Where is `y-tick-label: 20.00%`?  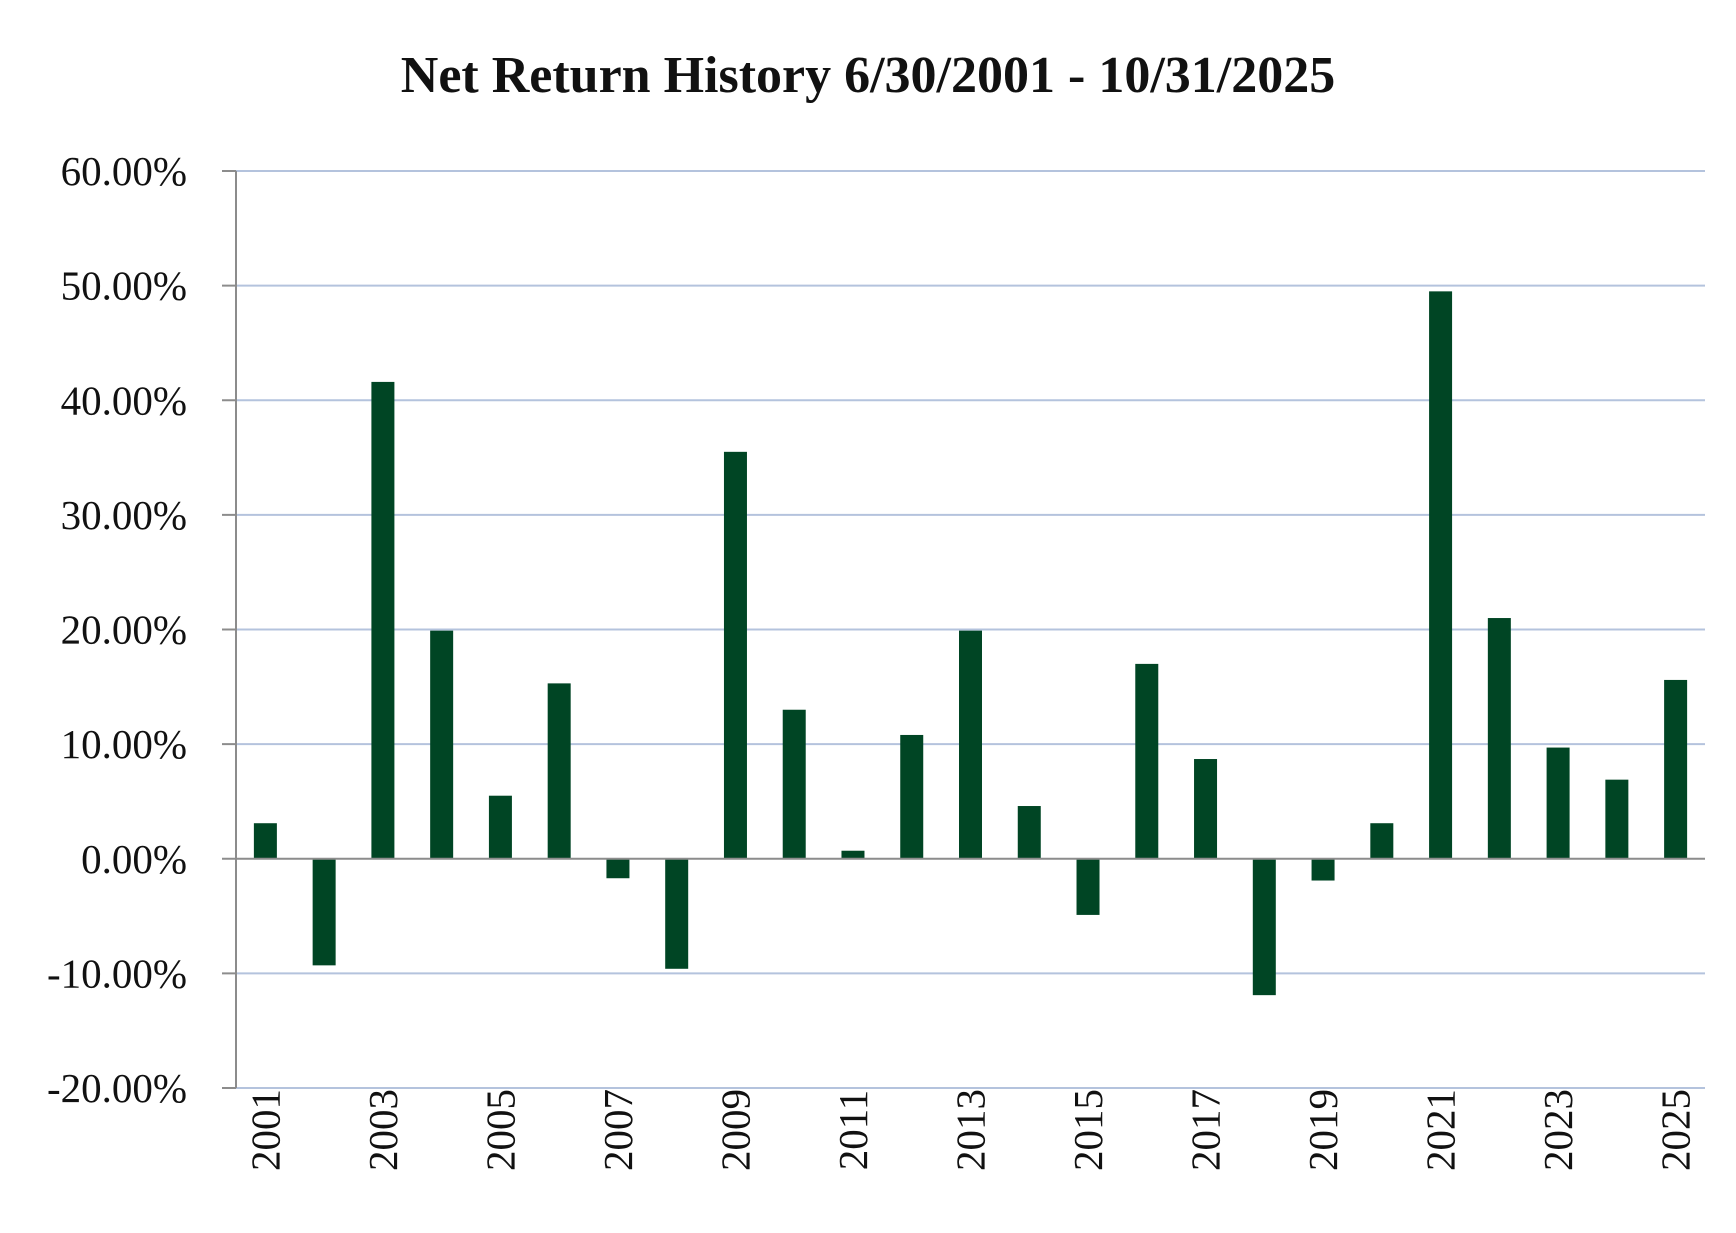 y-tick-label: 20.00% is located at coordinates (124, 630).